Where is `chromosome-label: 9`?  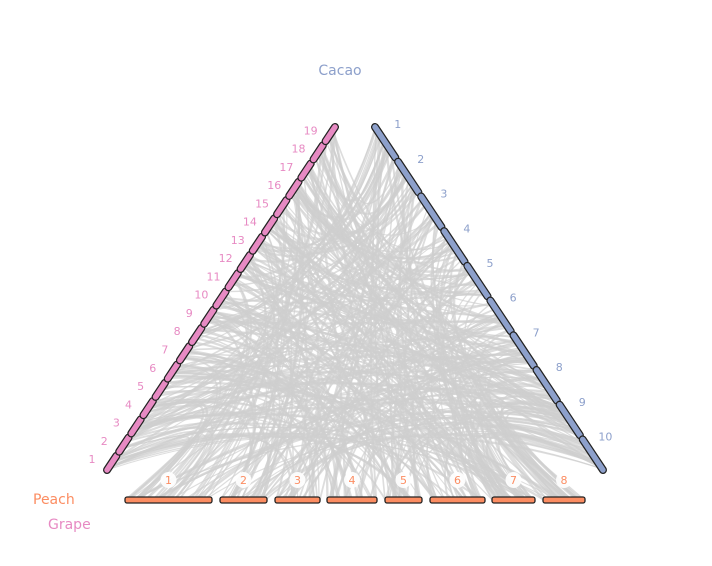
chromosome-label: 9 is located at coordinates (189, 313).